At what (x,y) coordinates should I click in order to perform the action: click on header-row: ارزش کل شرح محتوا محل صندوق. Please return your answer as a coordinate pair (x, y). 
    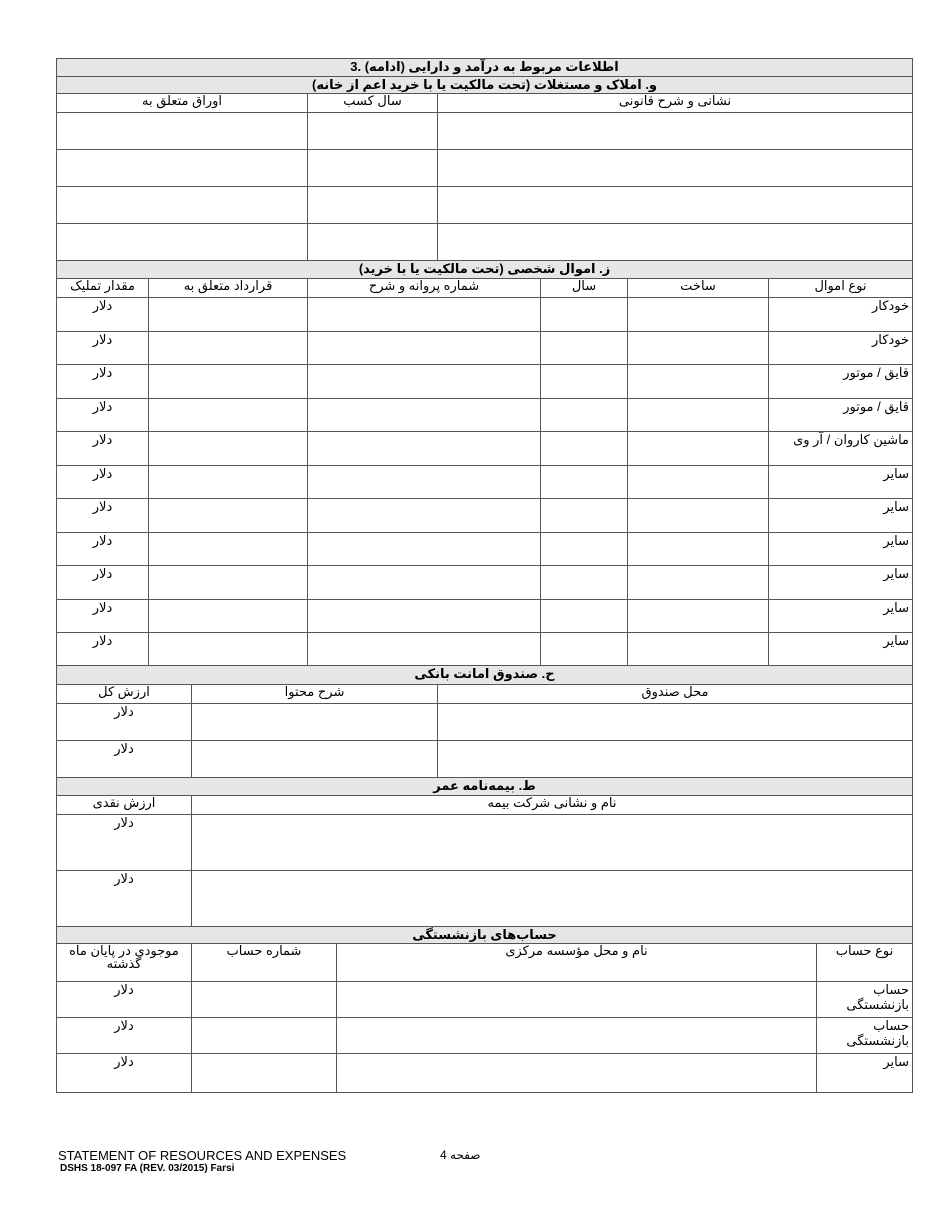
    Looking at the image, I should click on (485, 694).